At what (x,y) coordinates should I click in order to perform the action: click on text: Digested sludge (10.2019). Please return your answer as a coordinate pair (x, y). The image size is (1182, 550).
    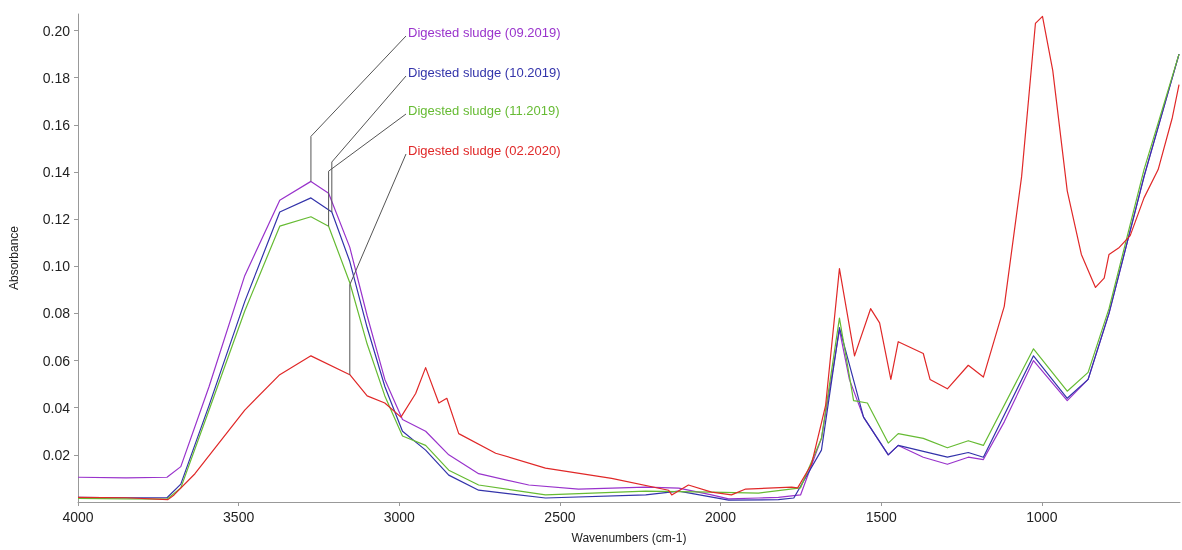
    Looking at the image, I should click on (484, 72).